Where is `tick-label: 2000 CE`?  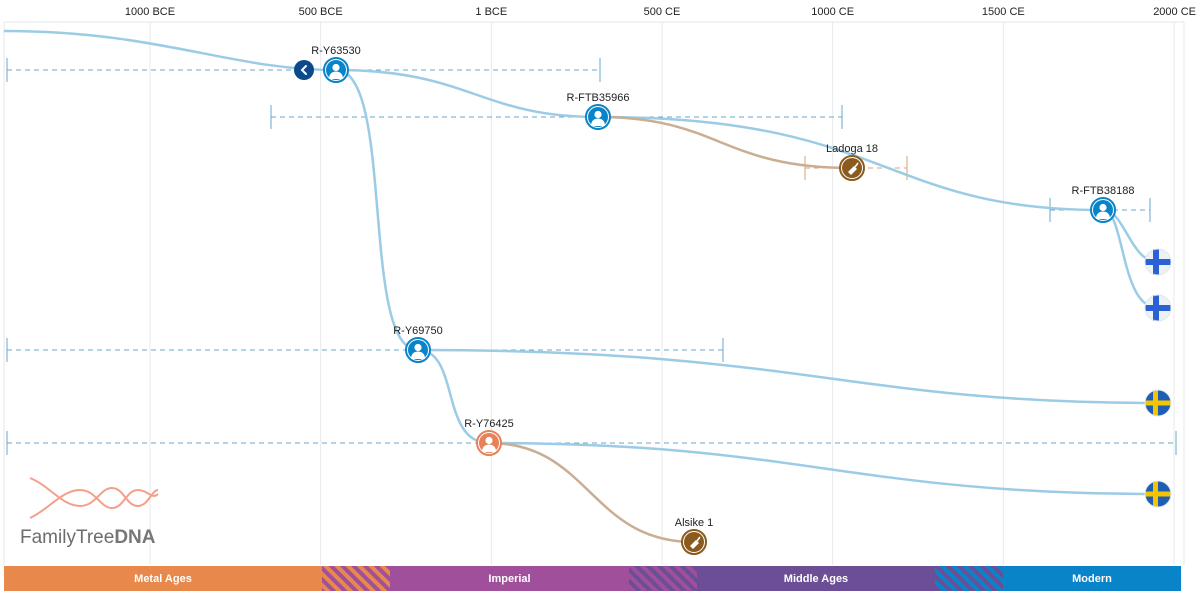
tick-label: 2000 CE is located at coordinates (1174, 12).